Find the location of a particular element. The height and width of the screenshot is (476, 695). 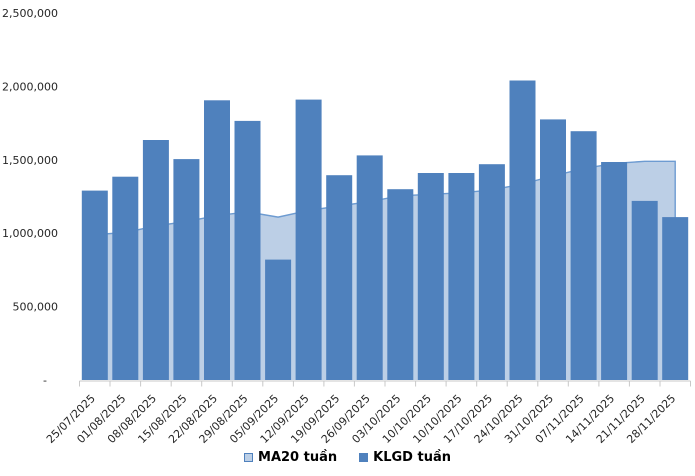

y-tick-label: 2,500,000 is located at coordinates (30, 13).